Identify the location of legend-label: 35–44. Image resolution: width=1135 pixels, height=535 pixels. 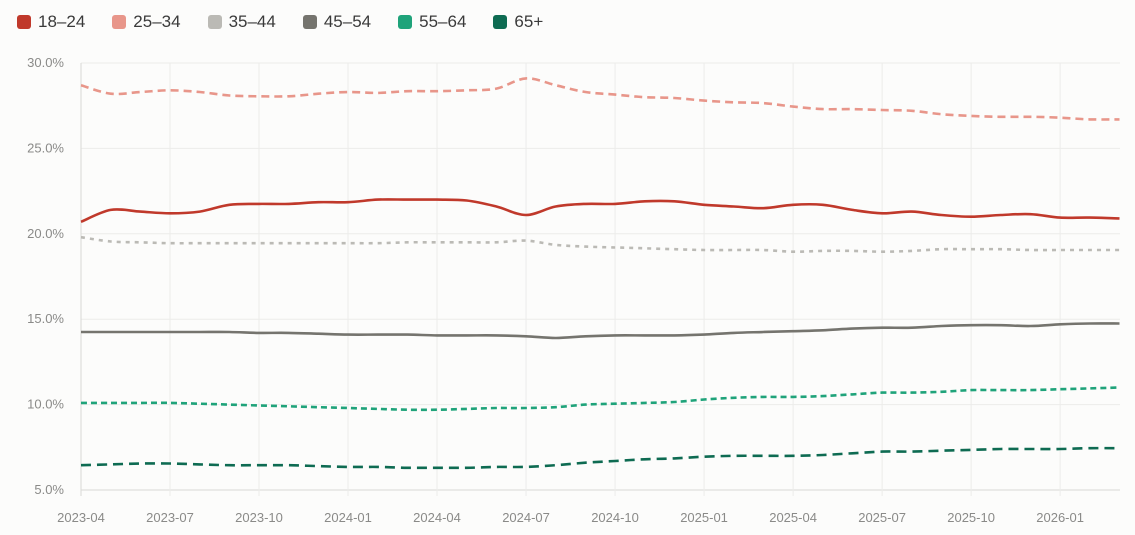
(252, 21).